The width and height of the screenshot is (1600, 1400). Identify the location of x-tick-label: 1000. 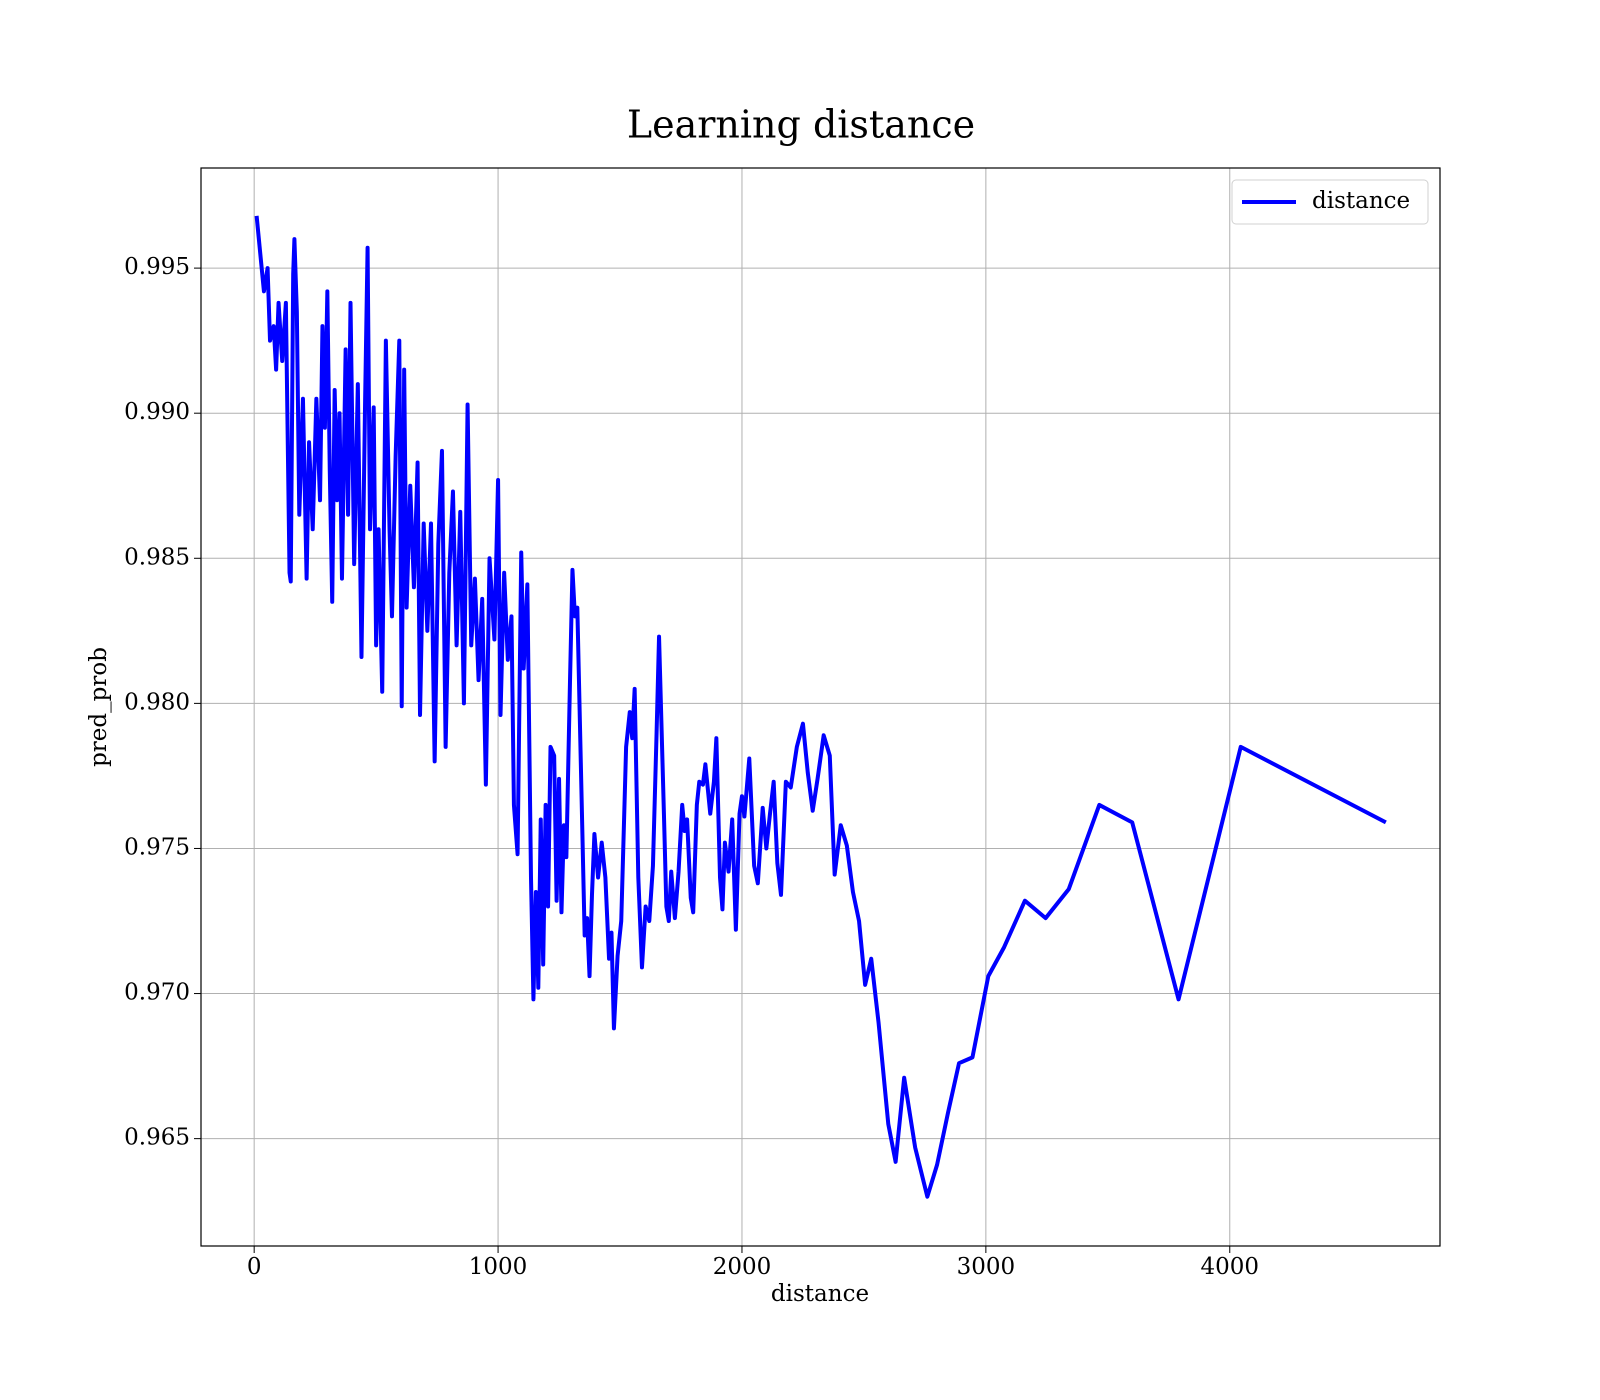
(498, 1267).